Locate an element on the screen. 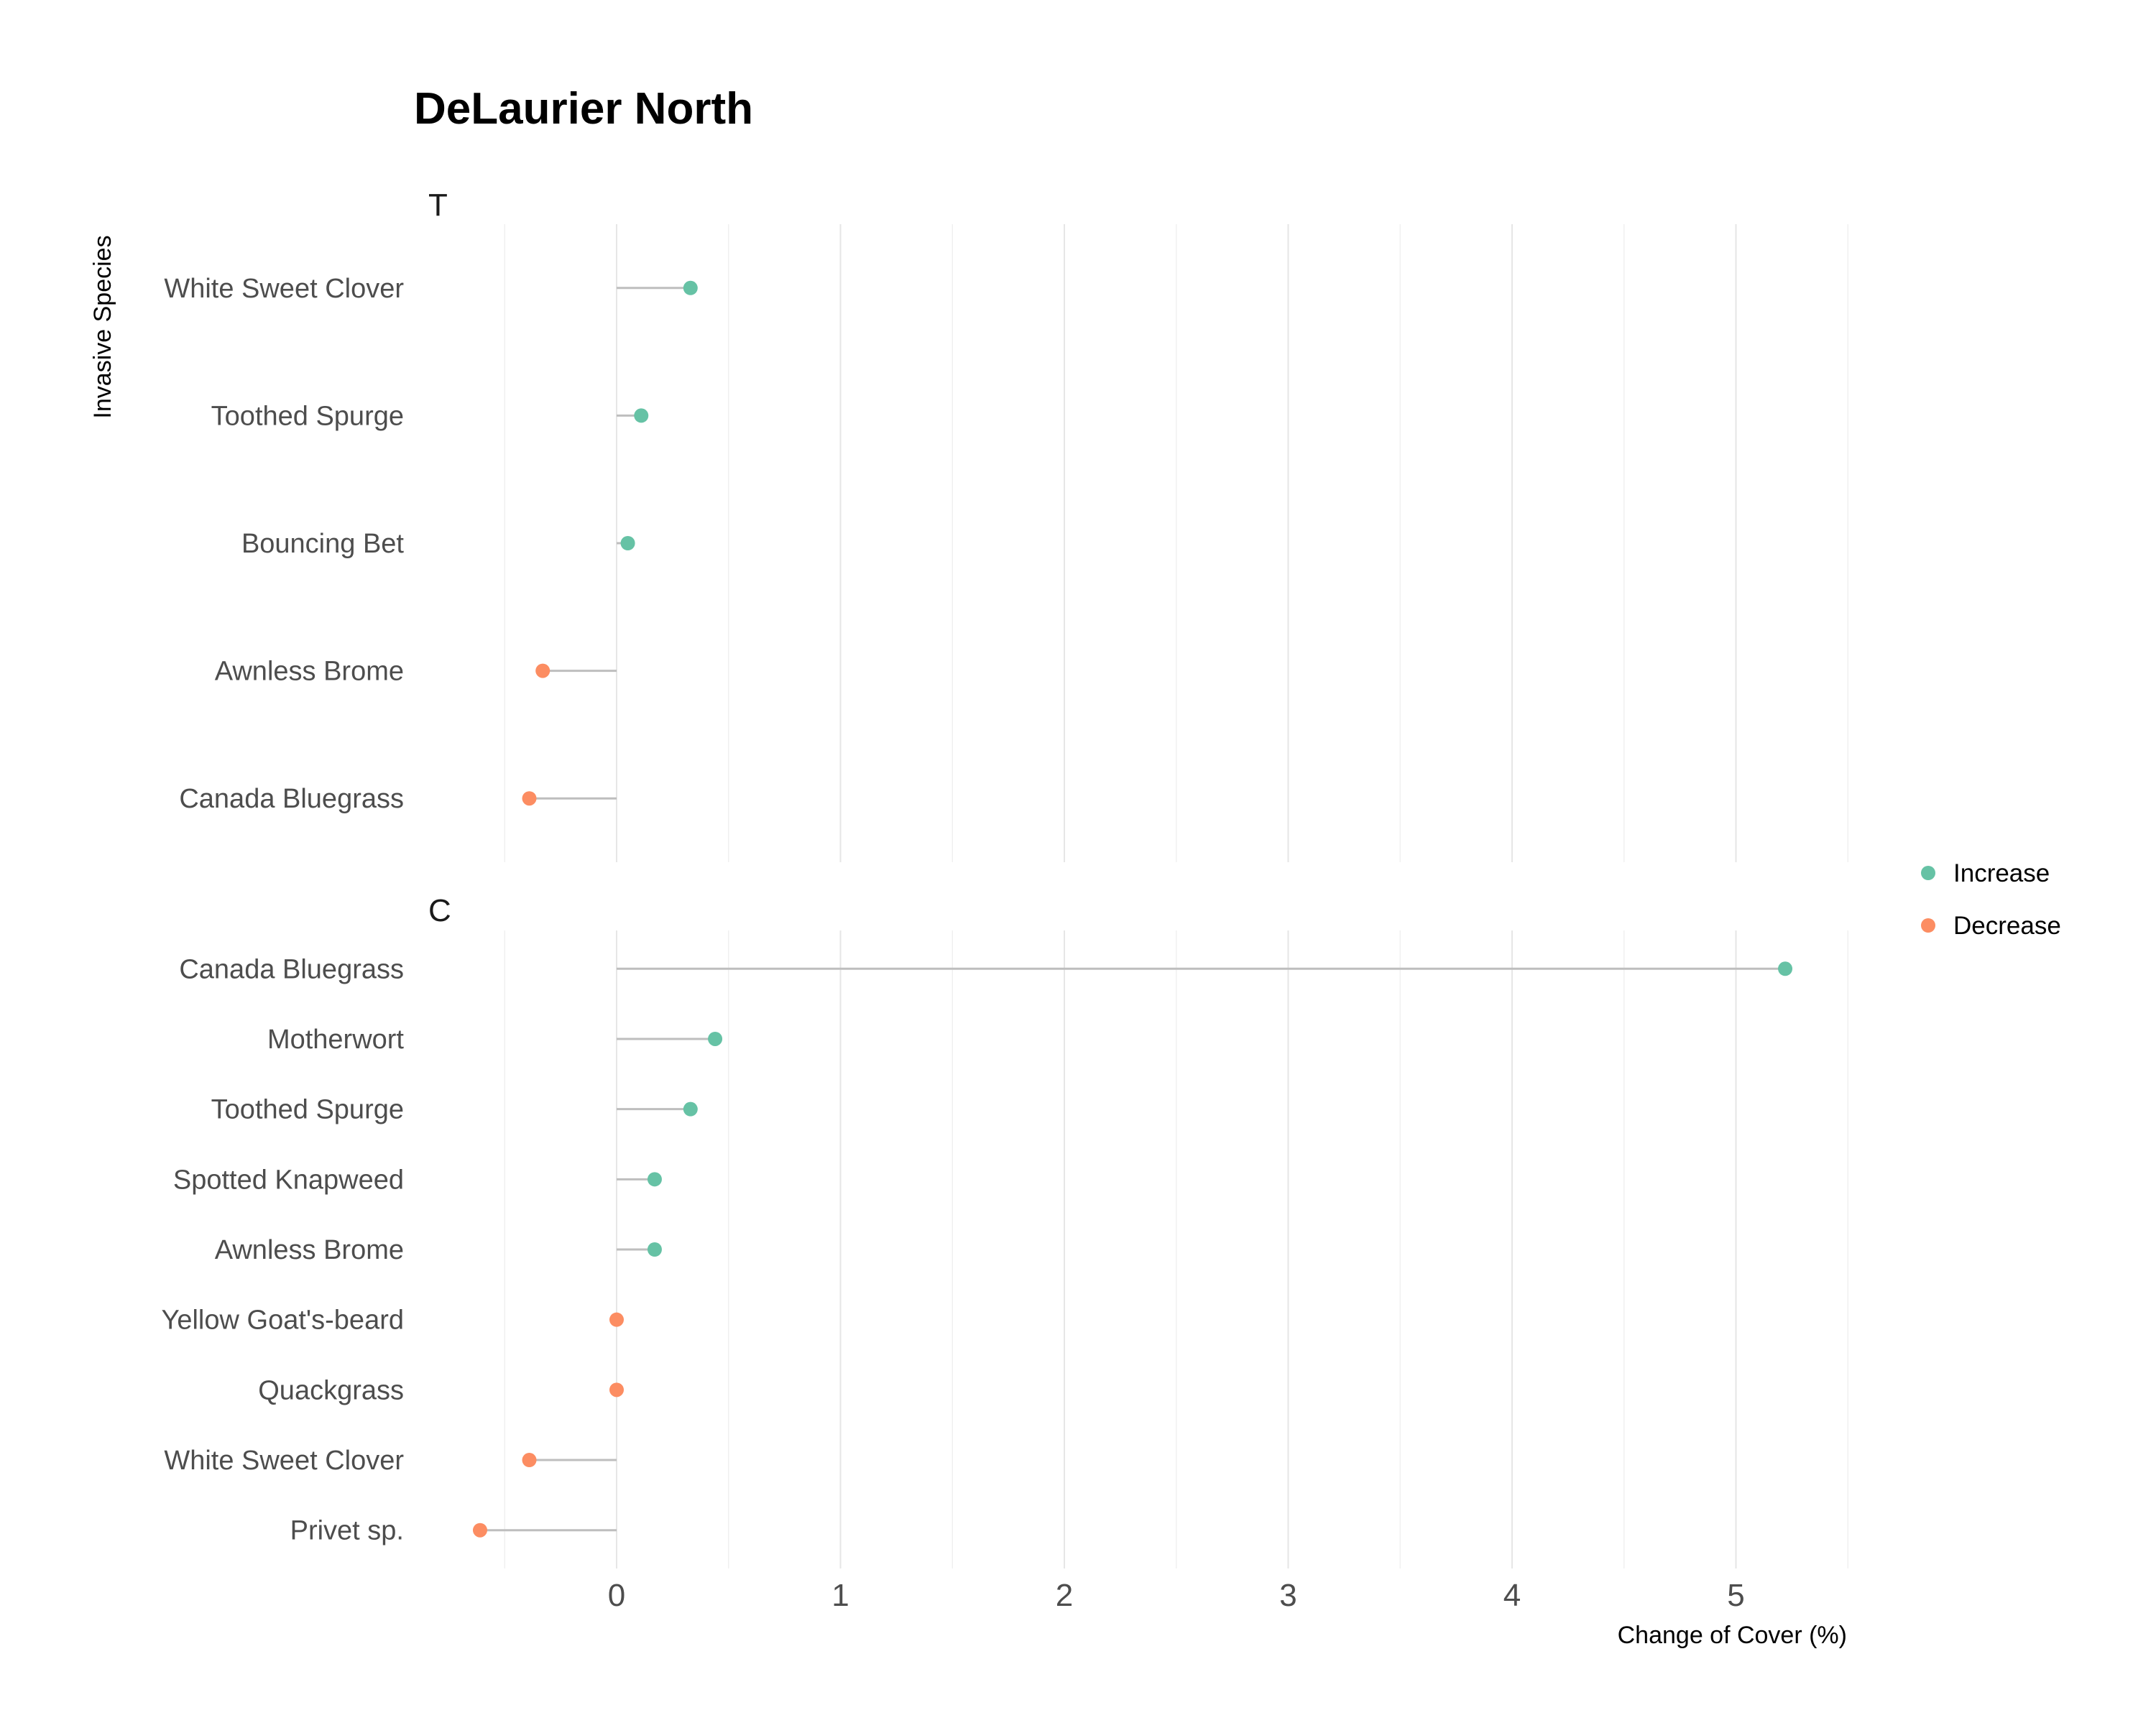  x-tick-label: 3 is located at coordinates (1287, 1596).